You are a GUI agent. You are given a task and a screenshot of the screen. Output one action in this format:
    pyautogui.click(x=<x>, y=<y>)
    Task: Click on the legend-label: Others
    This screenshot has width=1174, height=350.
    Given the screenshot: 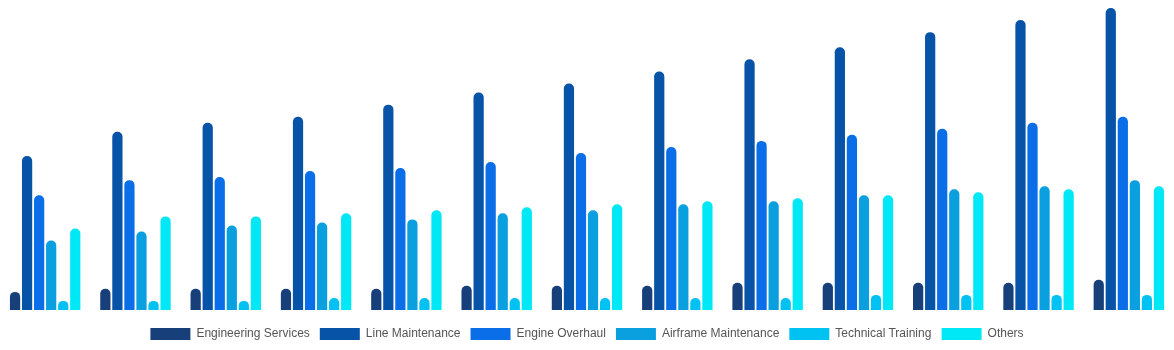 What is the action you would take?
    pyautogui.click(x=1005, y=333)
    